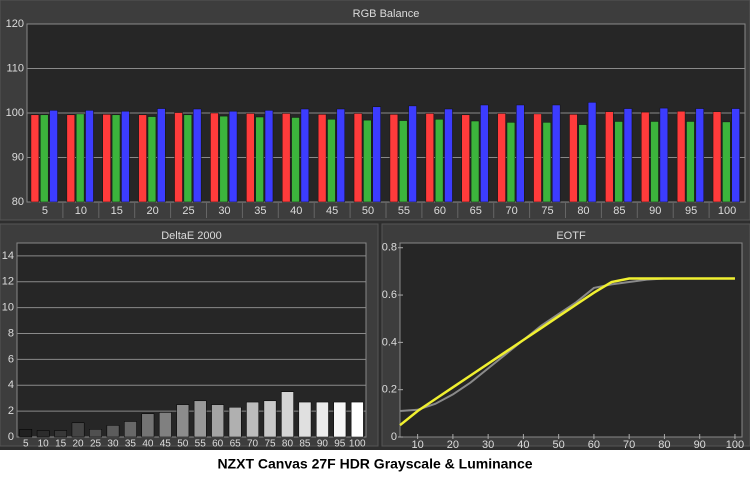 This screenshot has height=481, width=750. I want to click on y-tick-label: 0, so click(11, 437).